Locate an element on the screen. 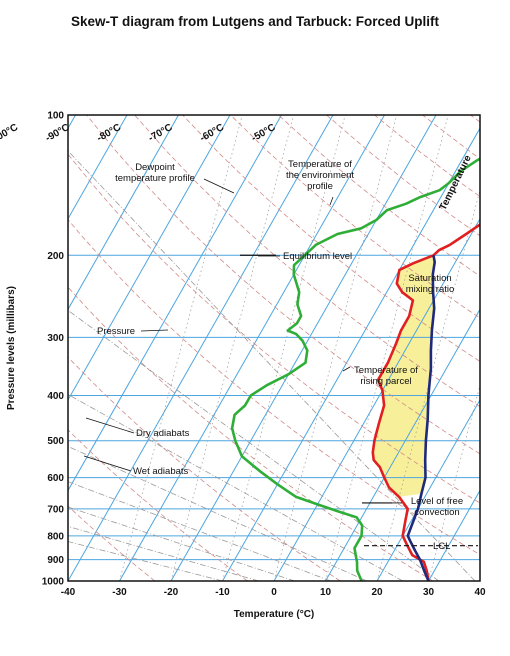 The image size is (510, 656). x-tick-label: -20 is located at coordinates (171, 592).